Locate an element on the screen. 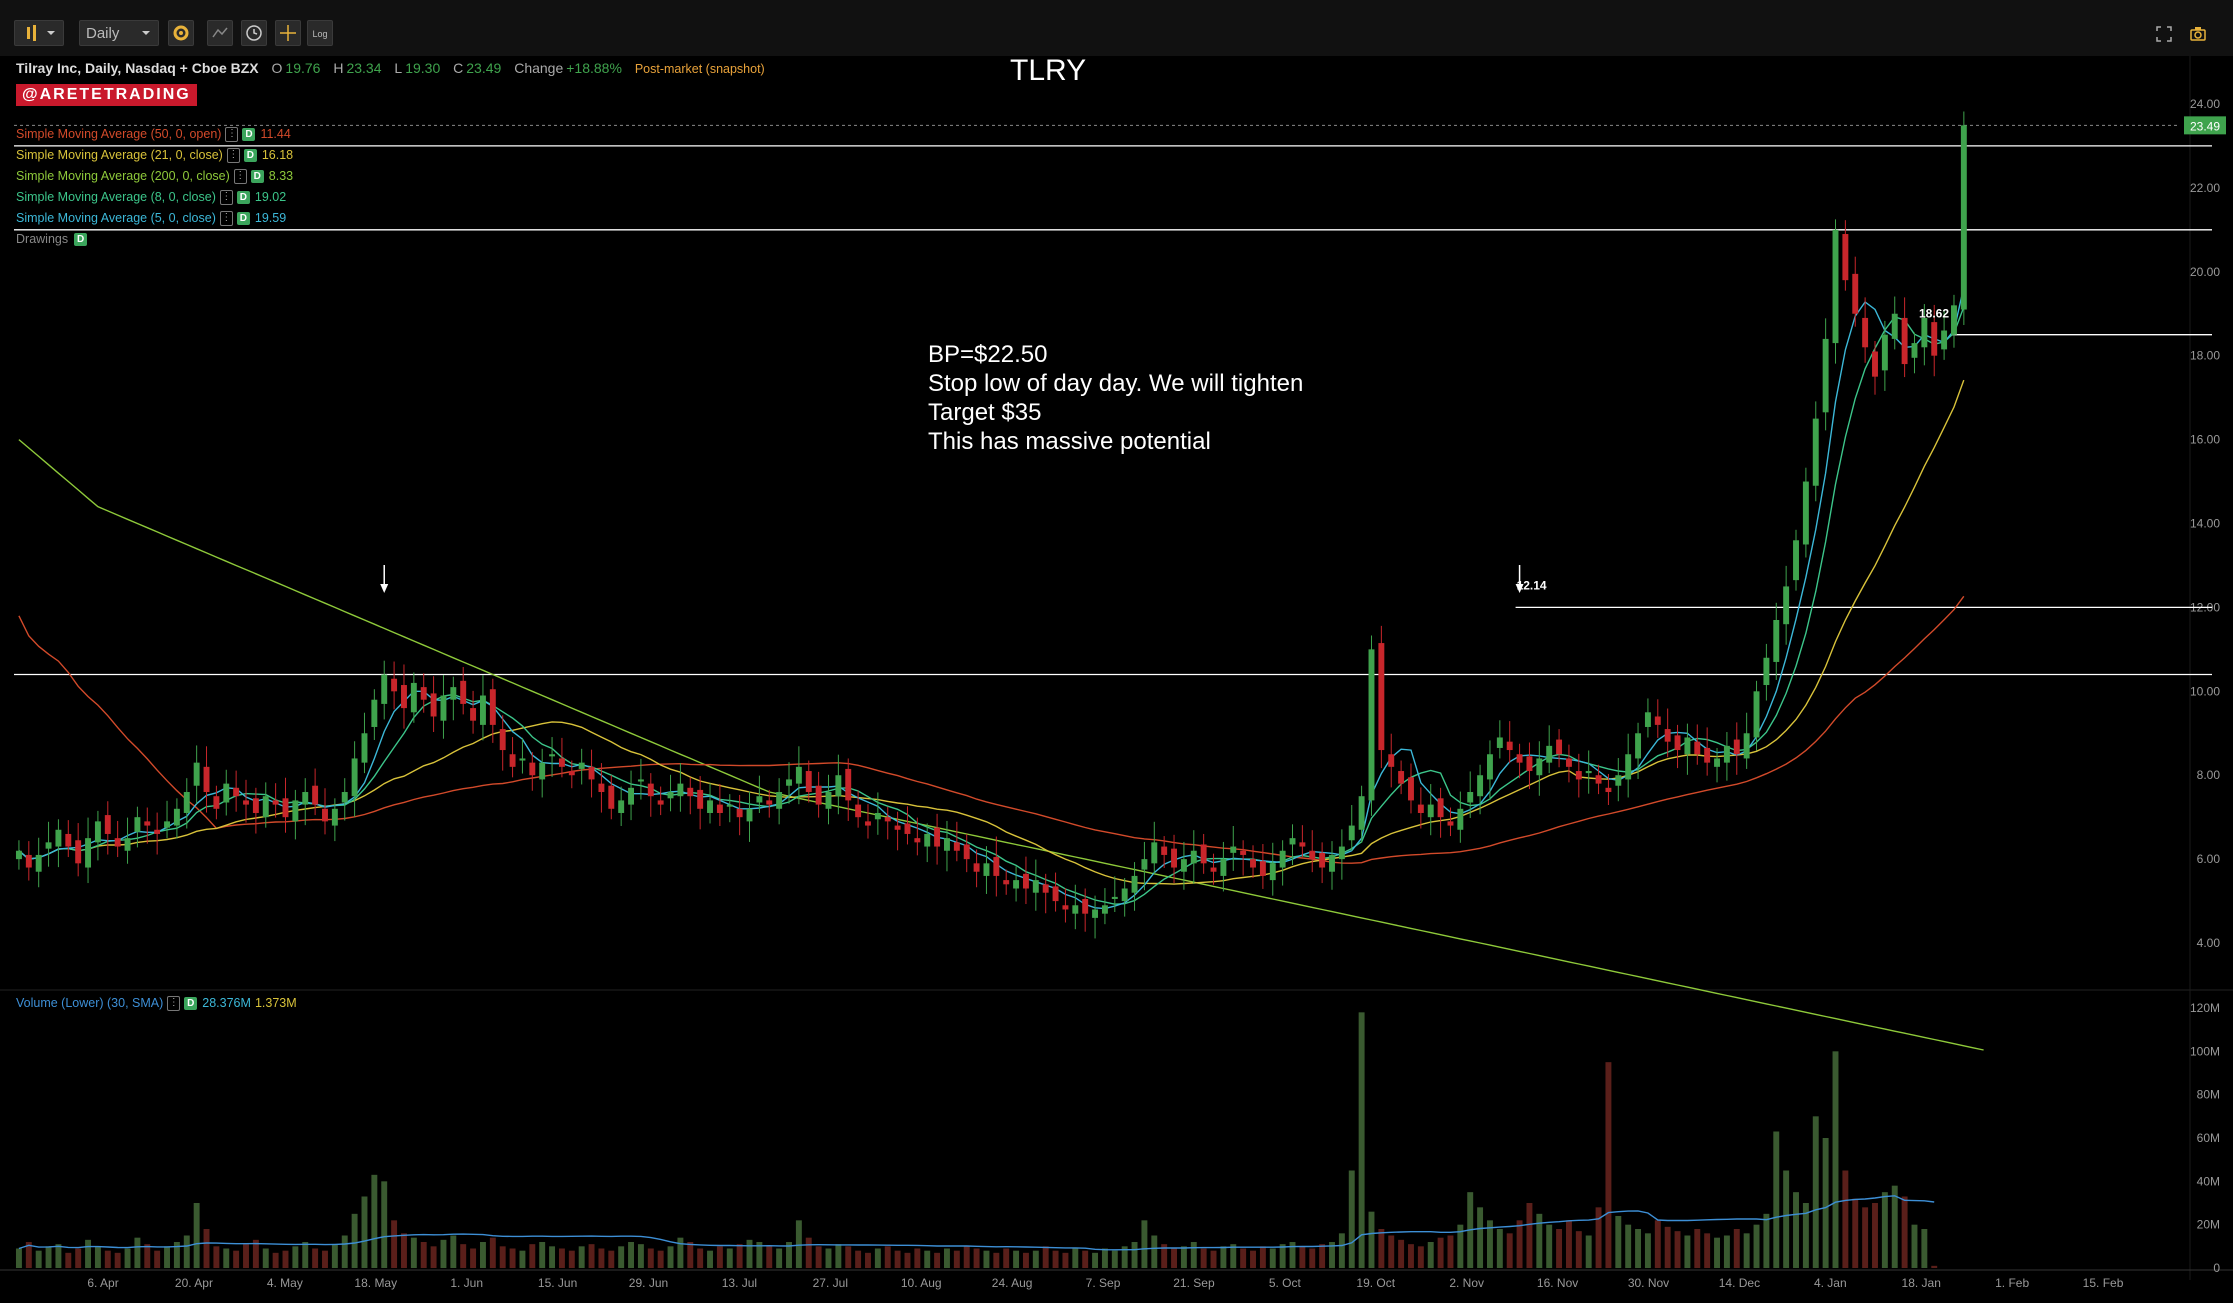  camera-icon is located at coordinates (2198, 34).